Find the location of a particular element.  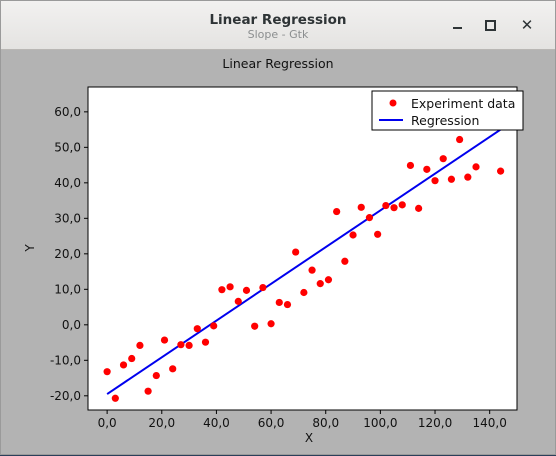

y-tick-label: 0,0 is located at coordinates (71, 325).